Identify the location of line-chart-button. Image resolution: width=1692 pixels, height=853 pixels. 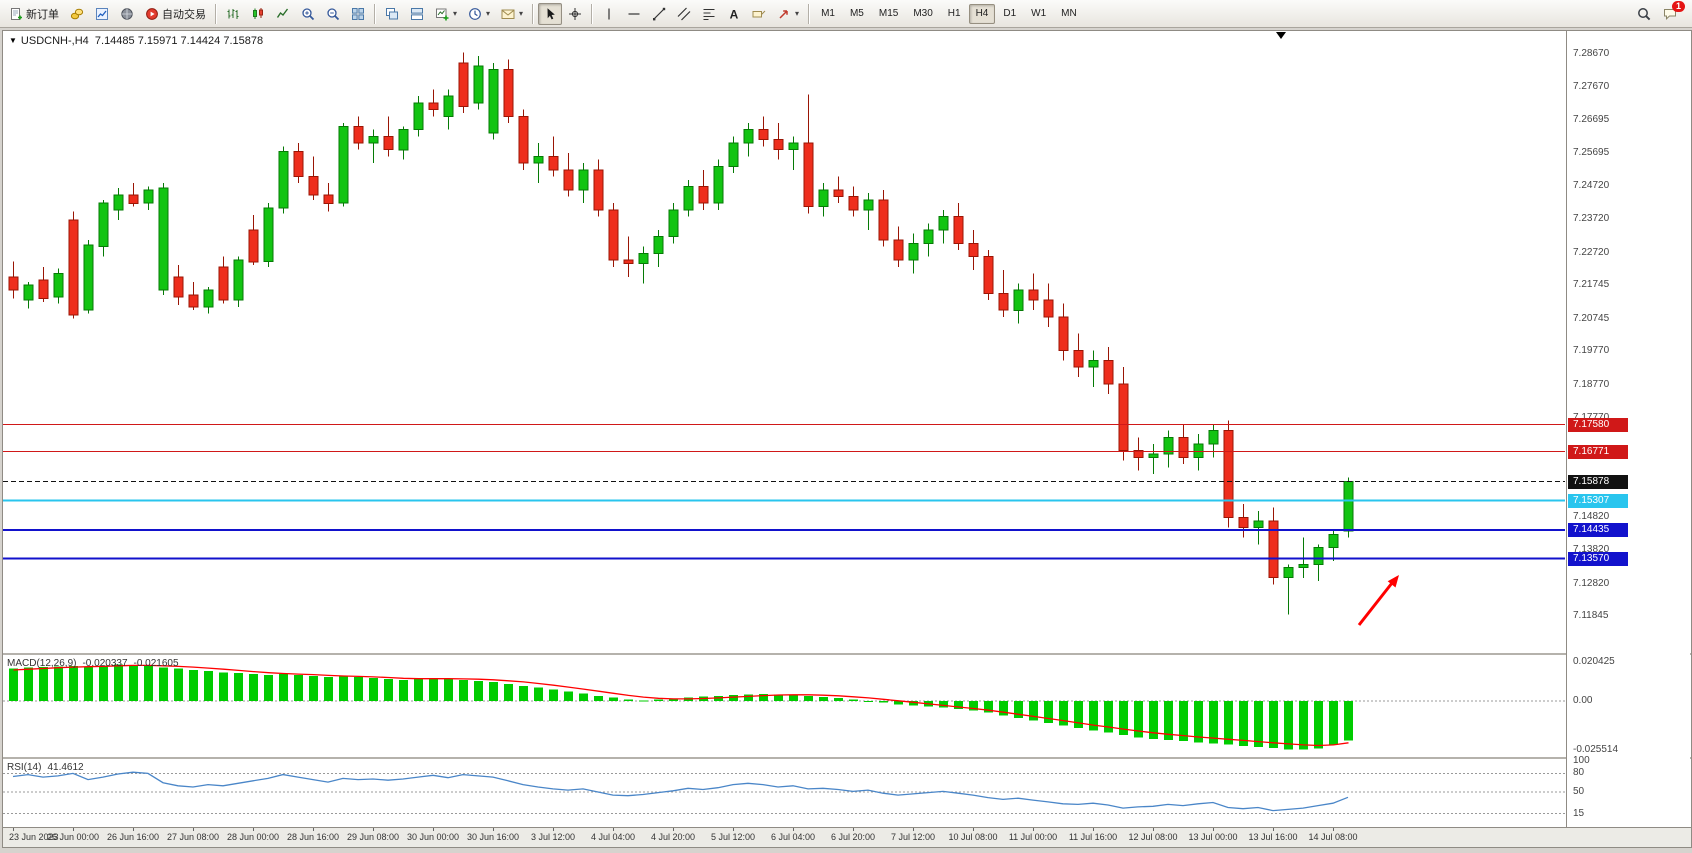
(283, 14).